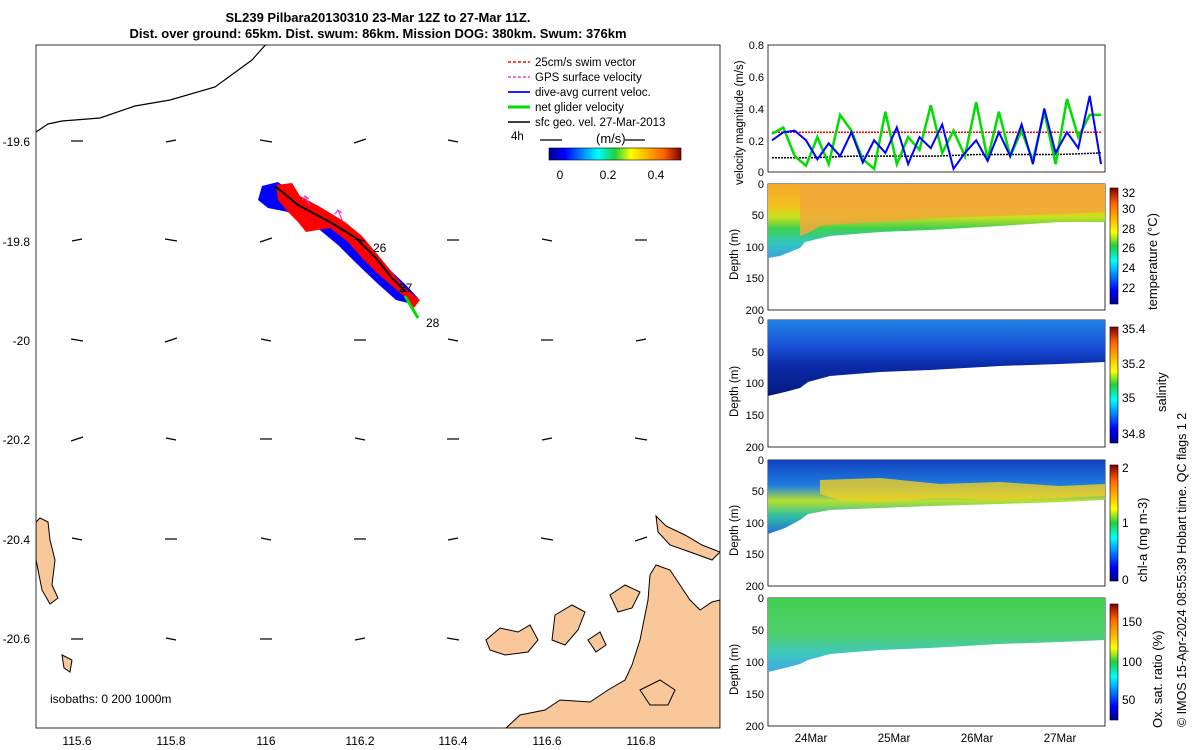 This screenshot has width=1200, height=750. What do you see at coordinates (47, 561) in the screenshot?
I see `land-west-islands` at bounding box center [47, 561].